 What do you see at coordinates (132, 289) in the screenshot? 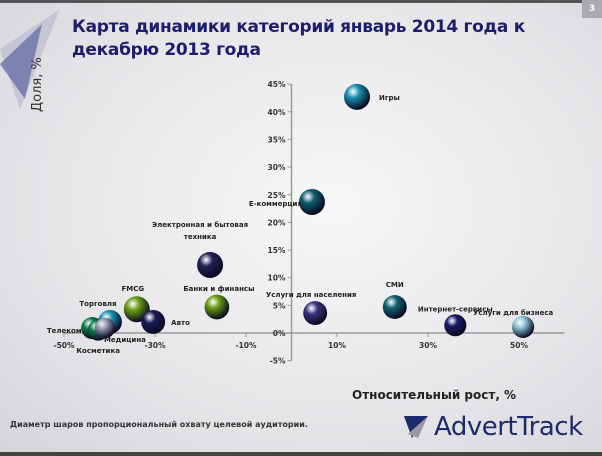
I see `bubble-label: FMCG` at bounding box center [132, 289].